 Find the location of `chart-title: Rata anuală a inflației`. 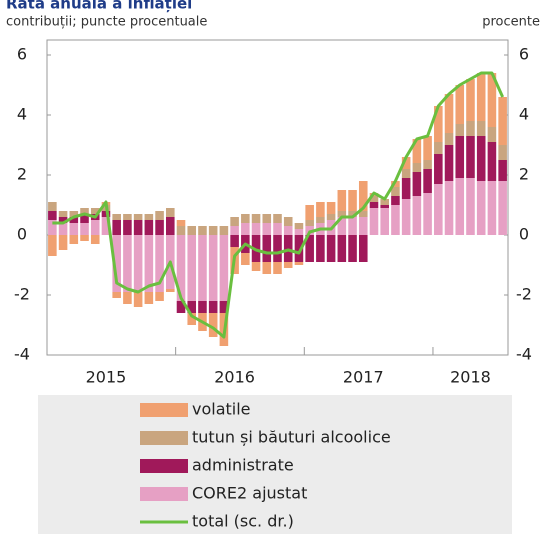

chart-title: Rata anuală a inflației is located at coordinates (99, 6).